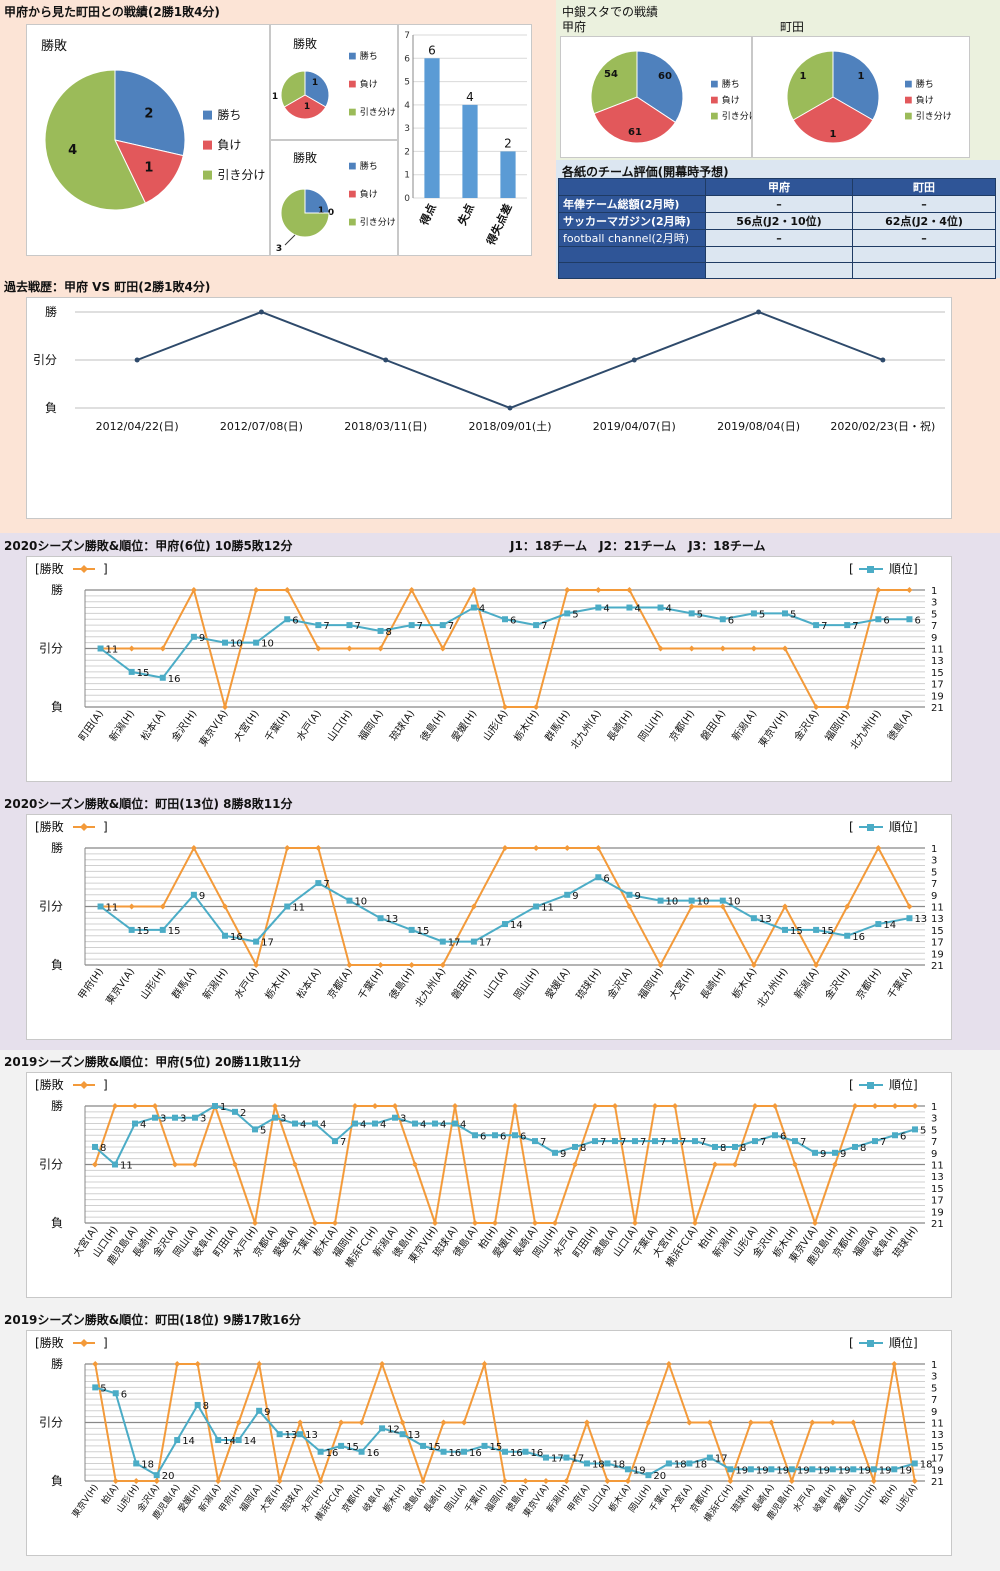  Describe the element at coordinates (261, 312) in the screenshot. I see `history-point` at that location.